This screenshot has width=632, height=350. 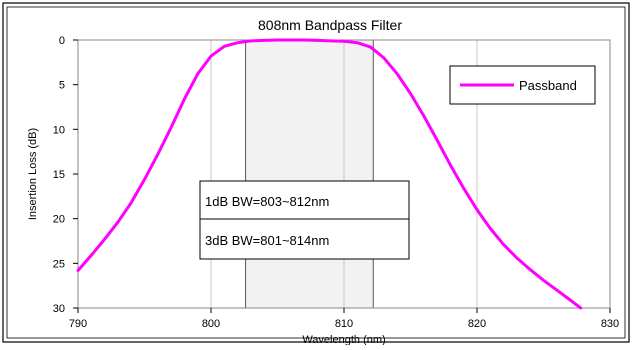 I want to click on y-tick-label: 10, so click(x=59, y=130).